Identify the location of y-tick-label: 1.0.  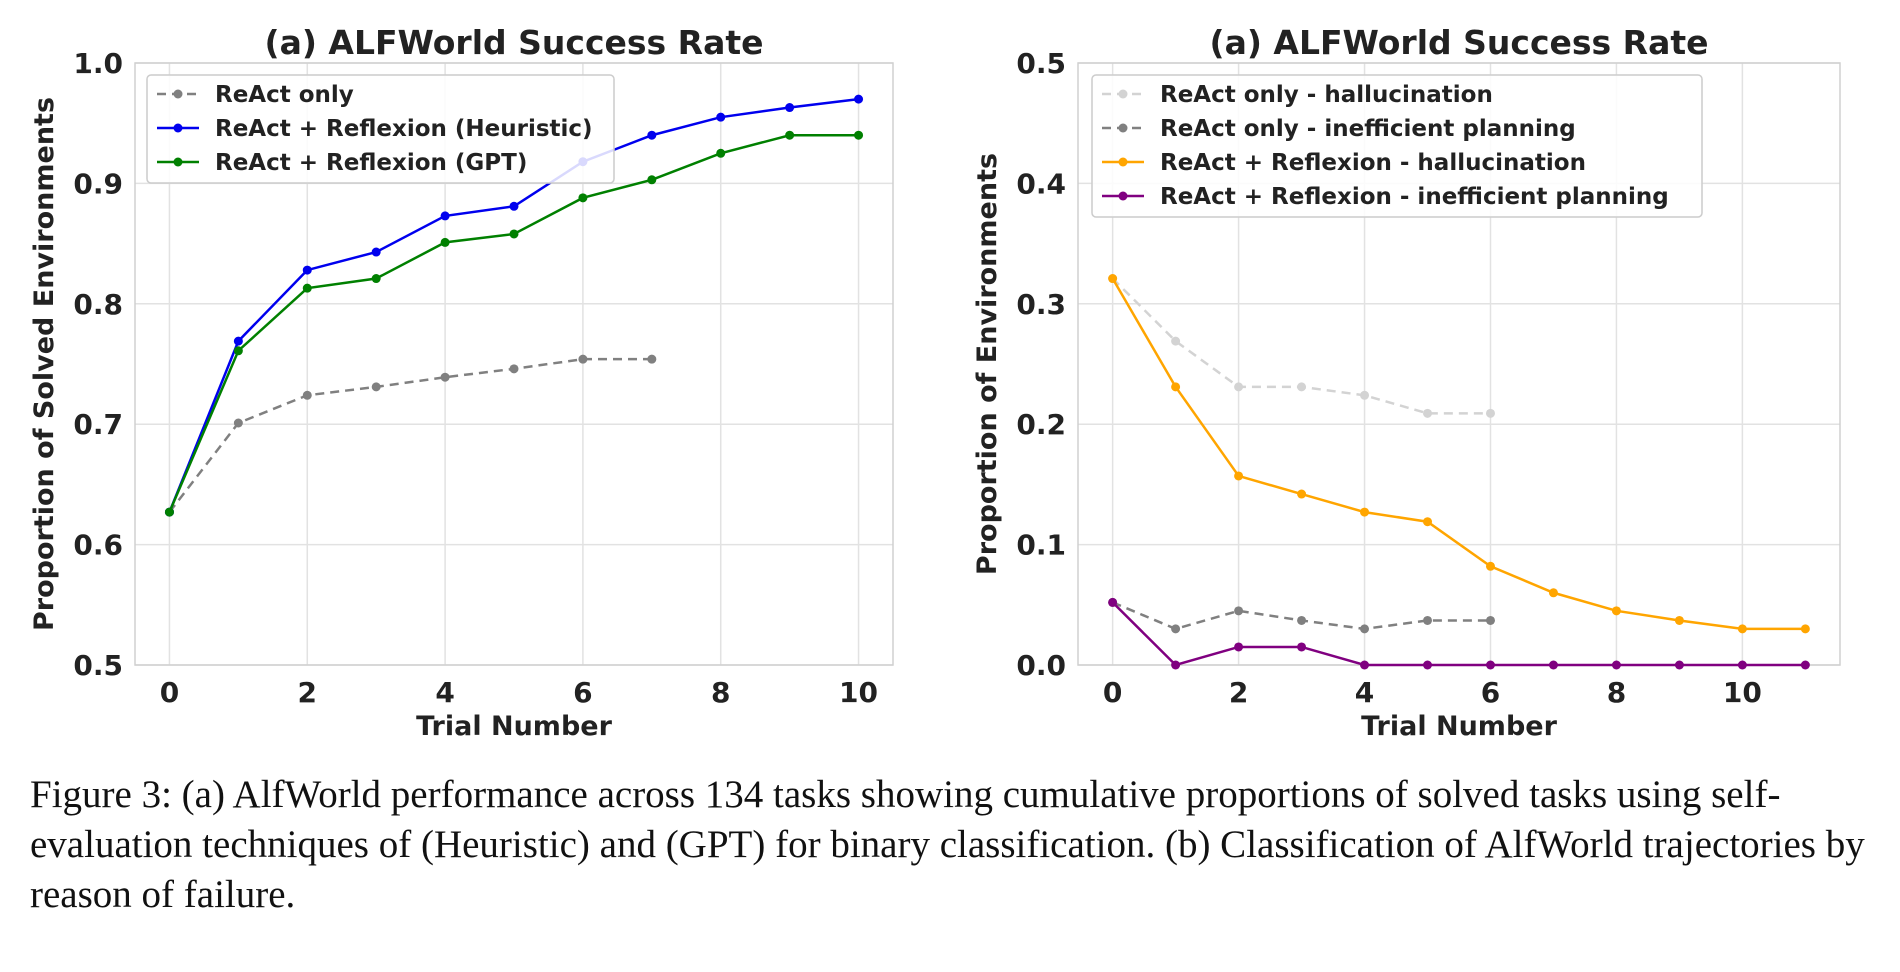
(98, 63).